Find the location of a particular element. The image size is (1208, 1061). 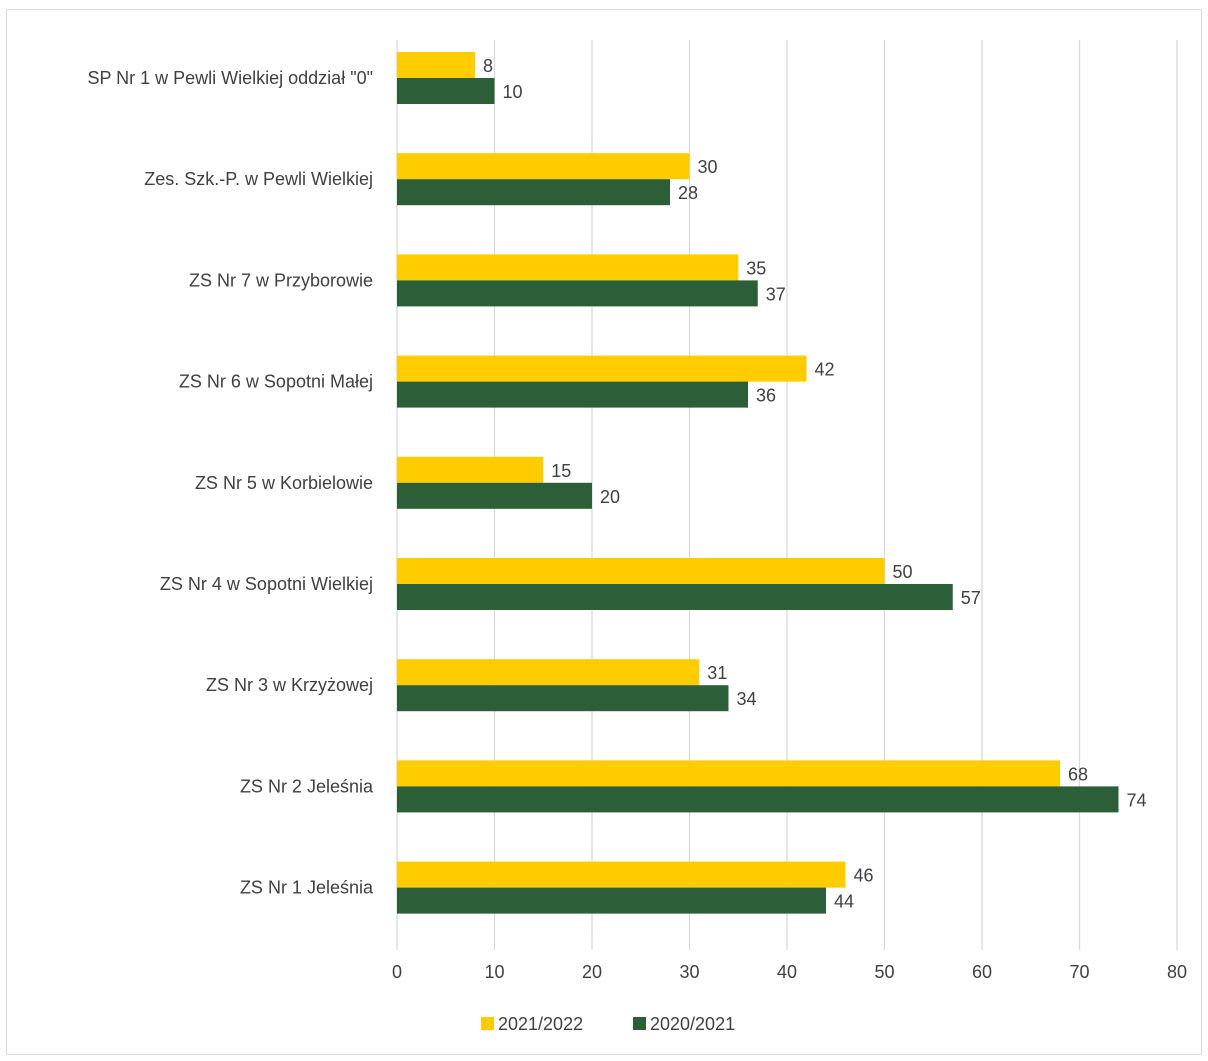

category-label: ZS Nr 1 Jeleśnia is located at coordinates (307, 888).